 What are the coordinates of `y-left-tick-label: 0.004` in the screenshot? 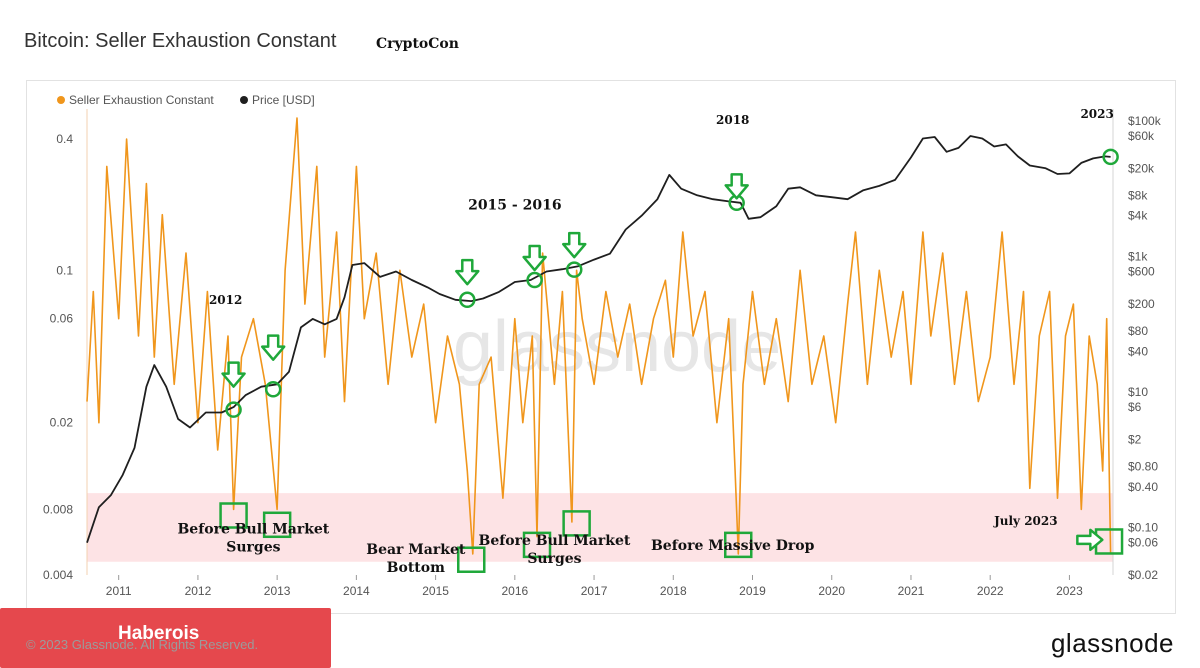 It's located at (58, 575).